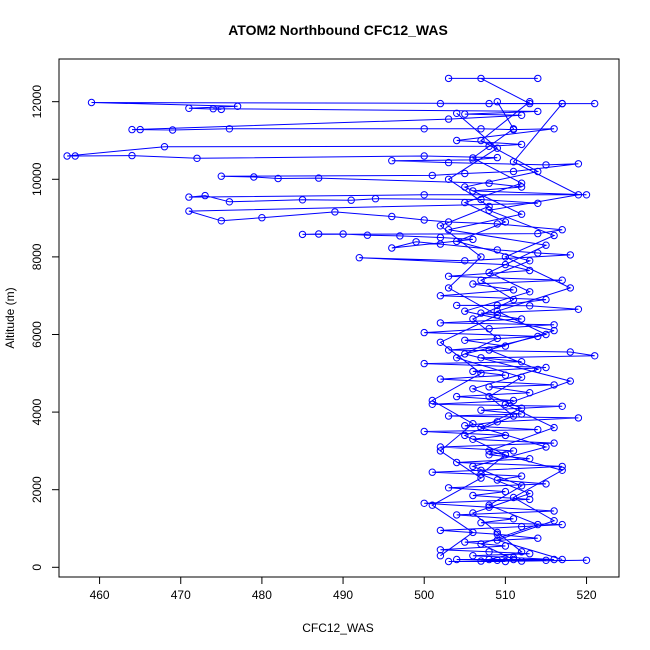 The width and height of the screenshot is (650, 650). What do you see at coordinates (45, 328) in the screenshot?
I see `y-axis: 0 2000 4000 6000 8000 10000 12000` at bounding box center [45, 328].